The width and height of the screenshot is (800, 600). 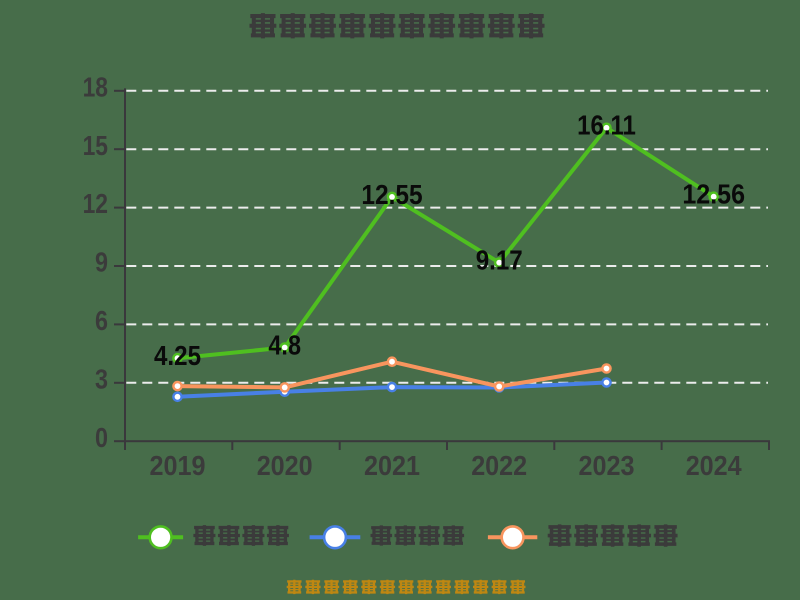 What do you see at coordinates (713, 194) in the screenshot?
I see `svg-text: 12.56` at bounding box center [713, 194].